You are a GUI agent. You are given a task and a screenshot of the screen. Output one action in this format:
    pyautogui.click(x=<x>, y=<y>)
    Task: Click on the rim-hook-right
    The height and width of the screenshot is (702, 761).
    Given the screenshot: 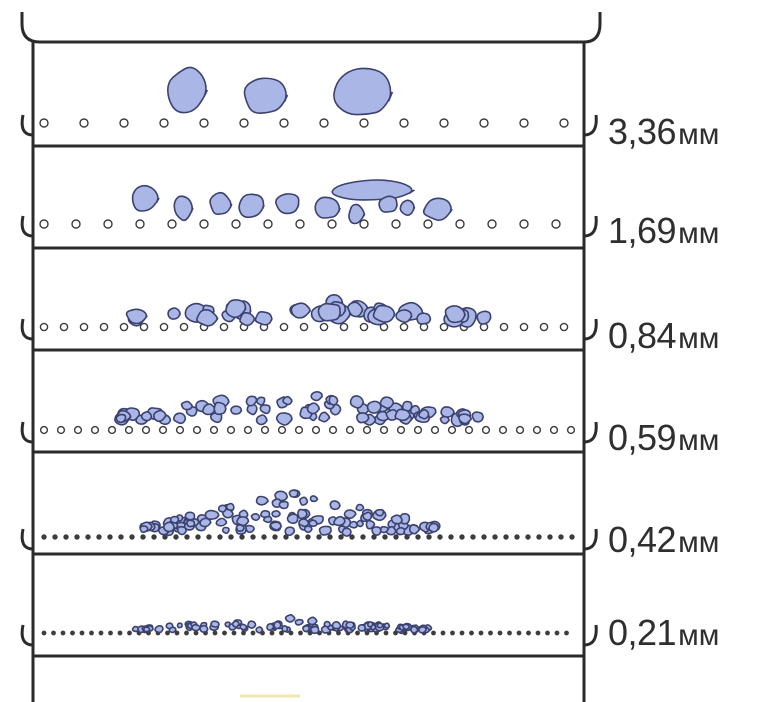 What is the action you would take?
    pyautogui.click(x=590, y=635)
    